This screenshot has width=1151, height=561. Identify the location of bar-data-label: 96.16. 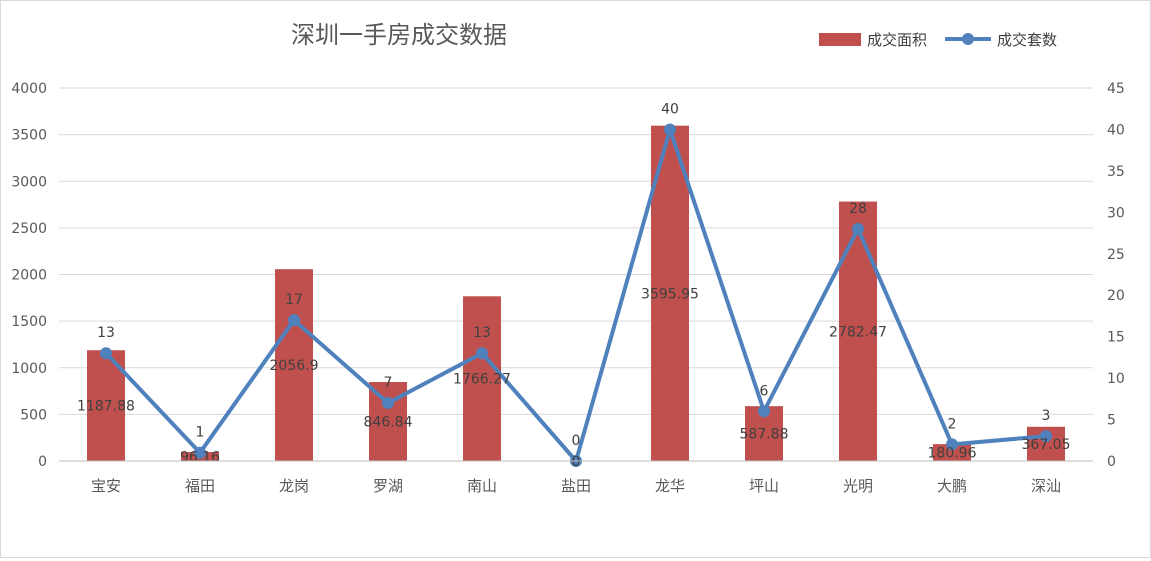
(200, 458).